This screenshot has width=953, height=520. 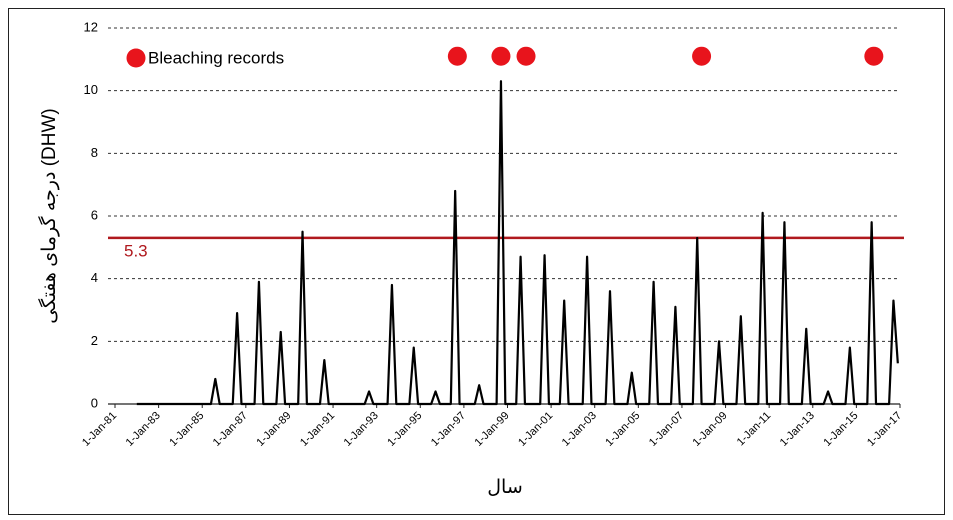 I want to click on threshold-label: 5.3, so click(x=136, y=250).